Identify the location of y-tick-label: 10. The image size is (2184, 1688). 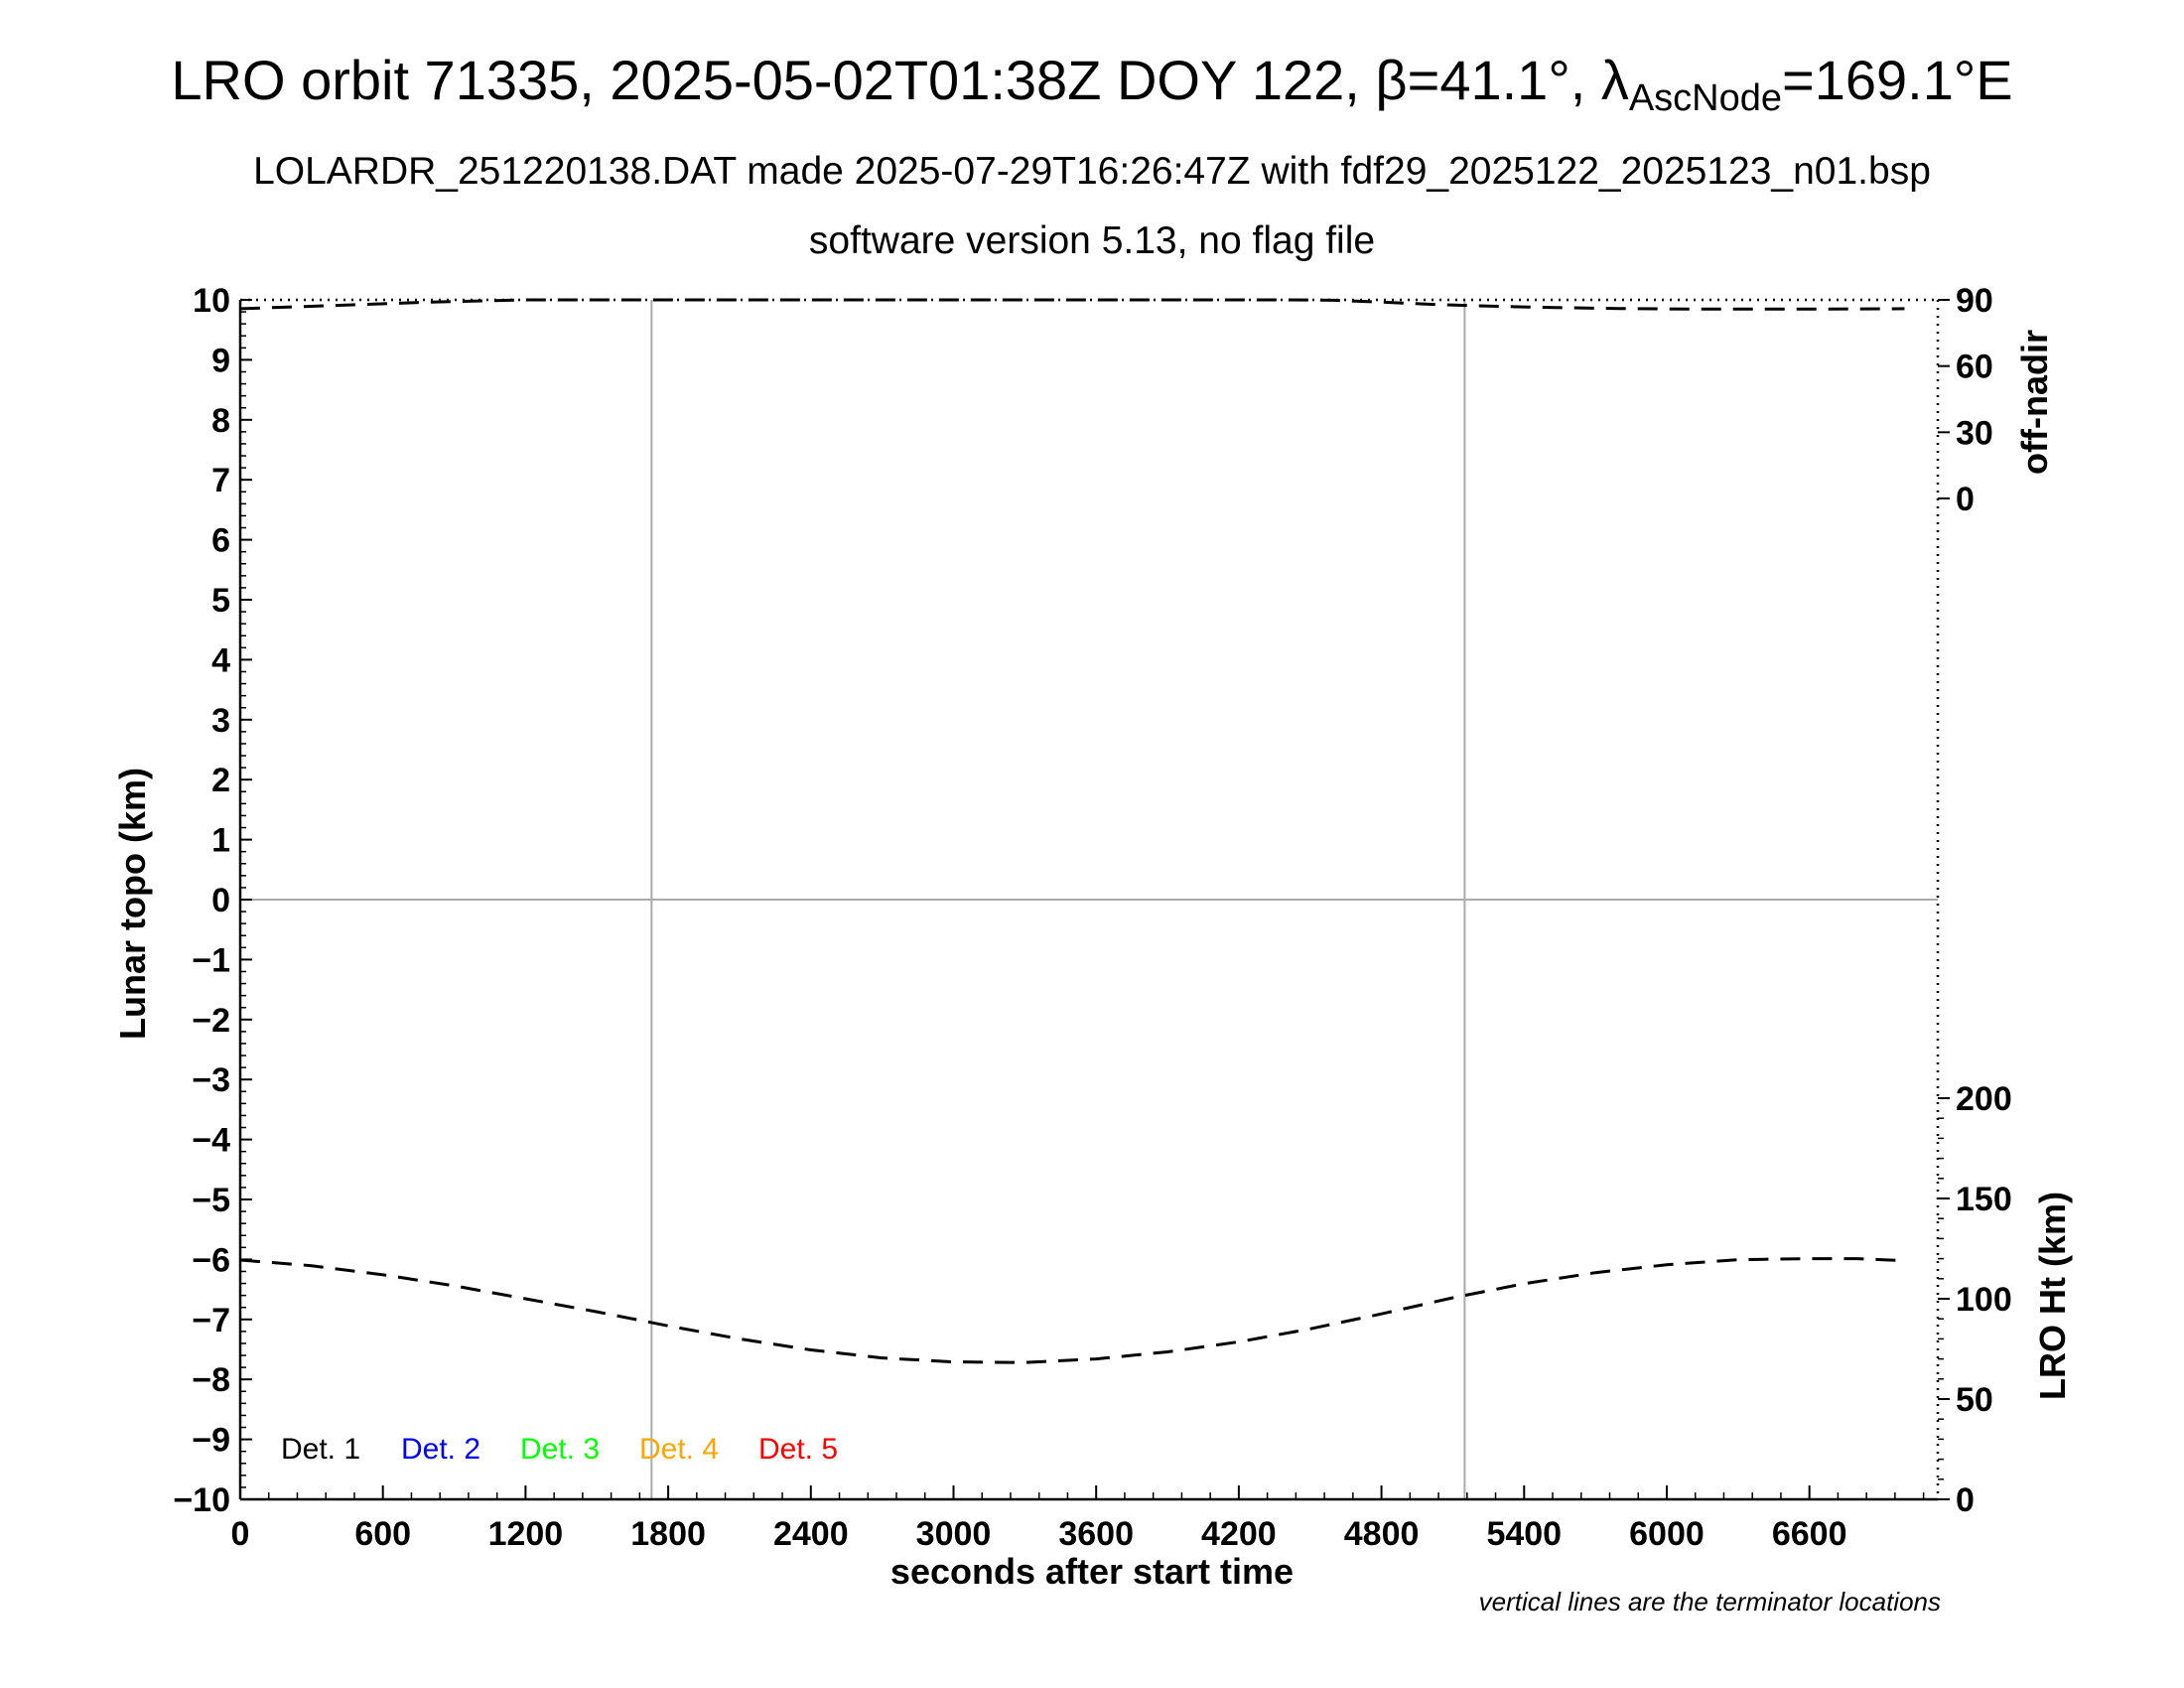
(211, 301).